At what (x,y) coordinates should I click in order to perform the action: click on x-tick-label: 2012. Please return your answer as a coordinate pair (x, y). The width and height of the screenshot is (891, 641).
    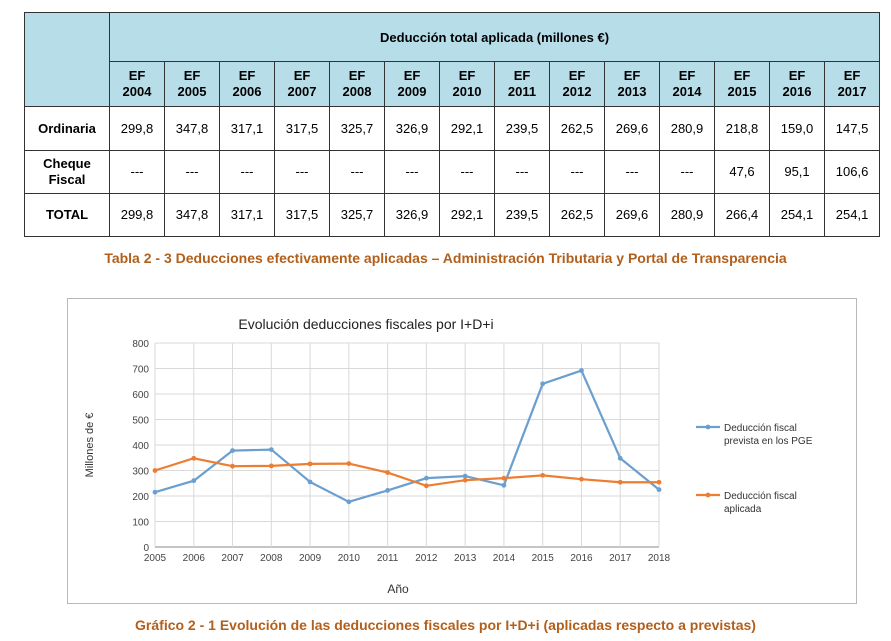
    Looking at the image, I should click on (426, 558).